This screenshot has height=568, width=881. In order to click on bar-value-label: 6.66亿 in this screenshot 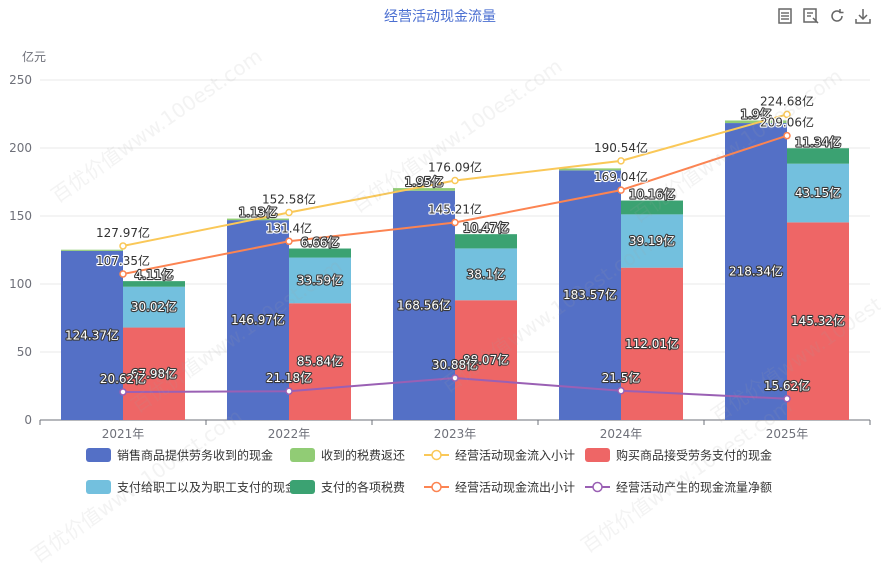, I will do `click(320, 242)`.